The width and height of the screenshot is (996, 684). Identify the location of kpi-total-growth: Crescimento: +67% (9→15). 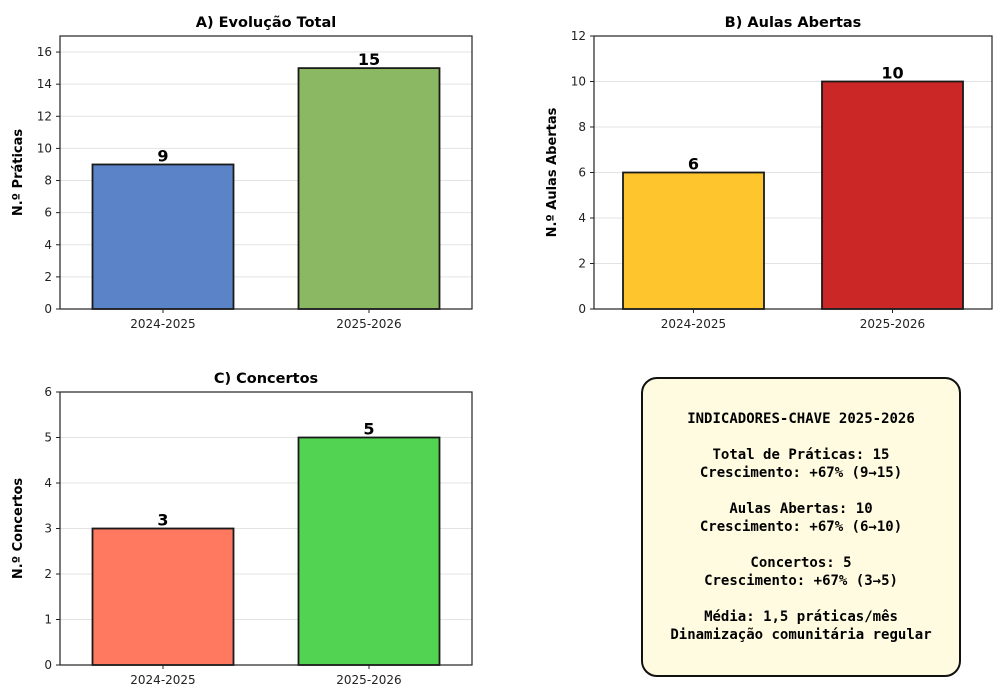
(801, 473).